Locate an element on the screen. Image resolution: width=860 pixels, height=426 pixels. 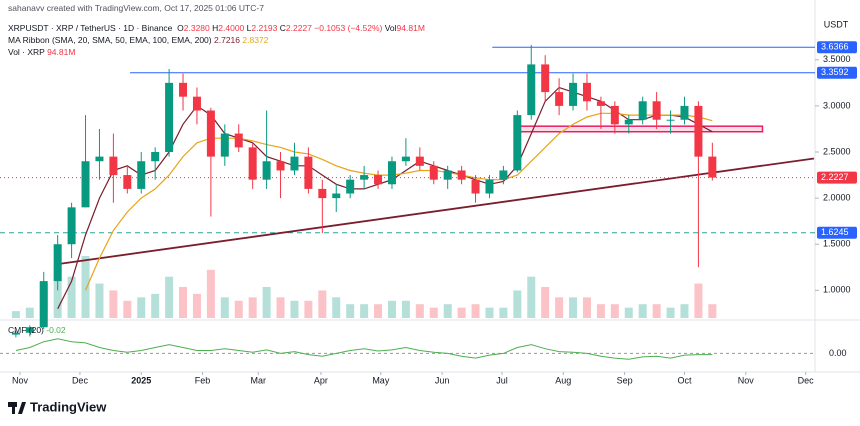
x-tick-label: May is located at coordinates (381, 380).